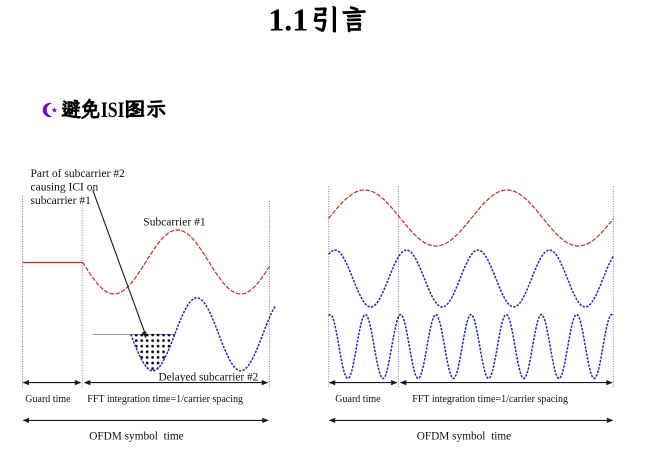 This screenshot has height=465, width=652. I want to click on svg-text: ISI, so click(113, 109).